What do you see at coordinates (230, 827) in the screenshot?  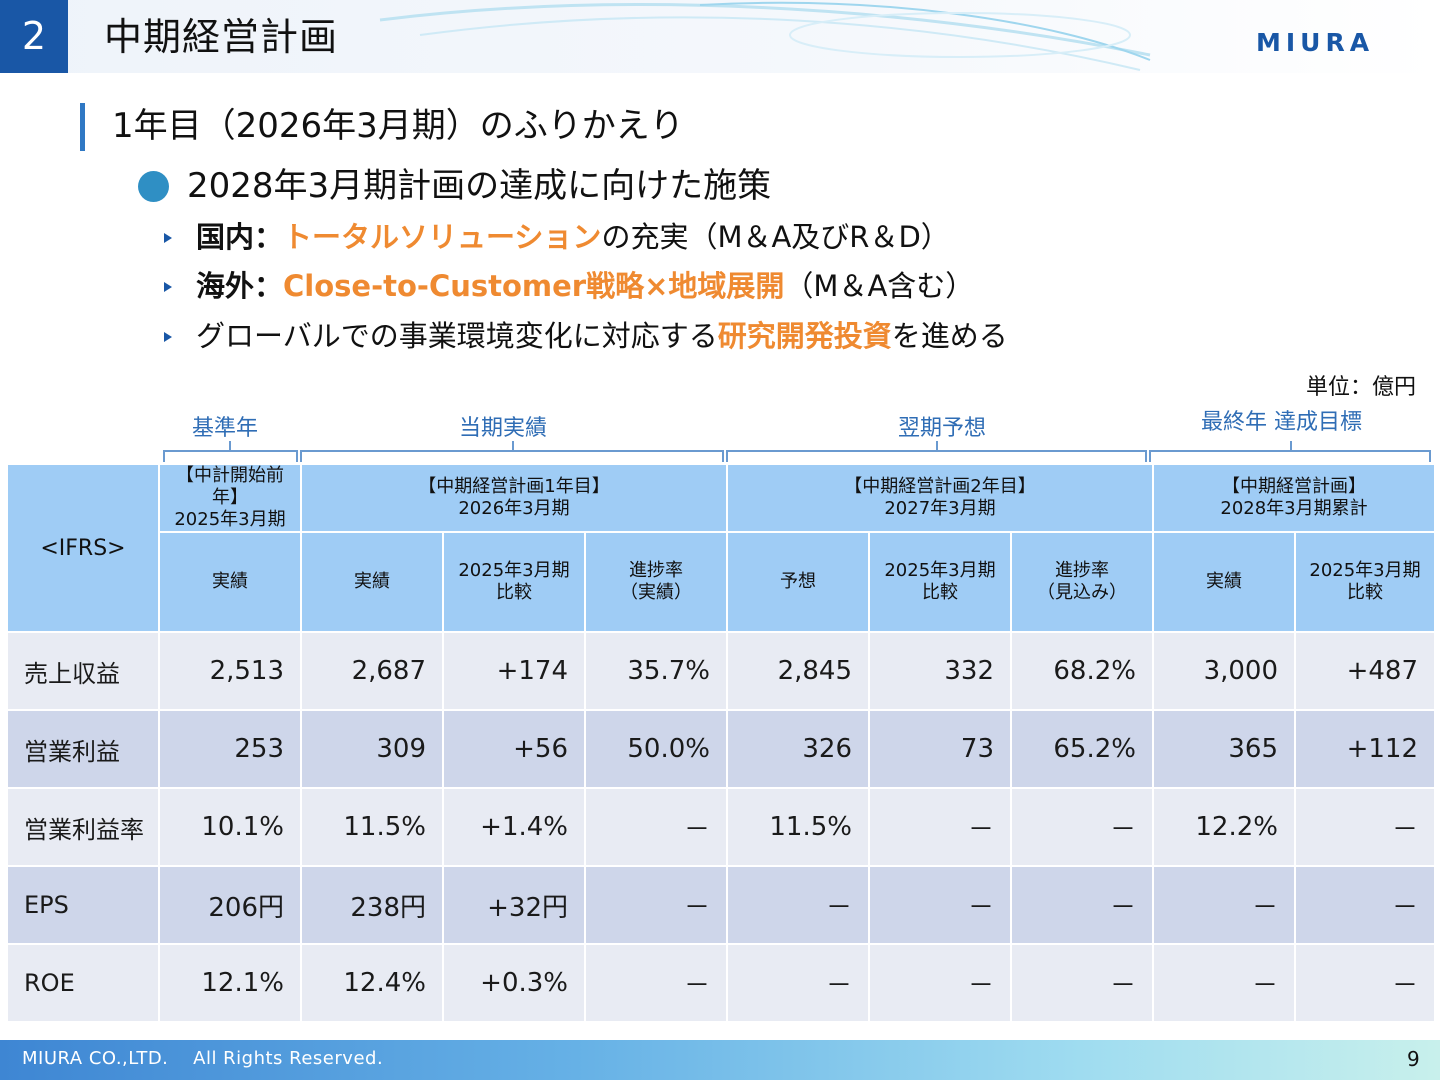 I see `table-cell: 10.1%` at bounding box center [230, 827].